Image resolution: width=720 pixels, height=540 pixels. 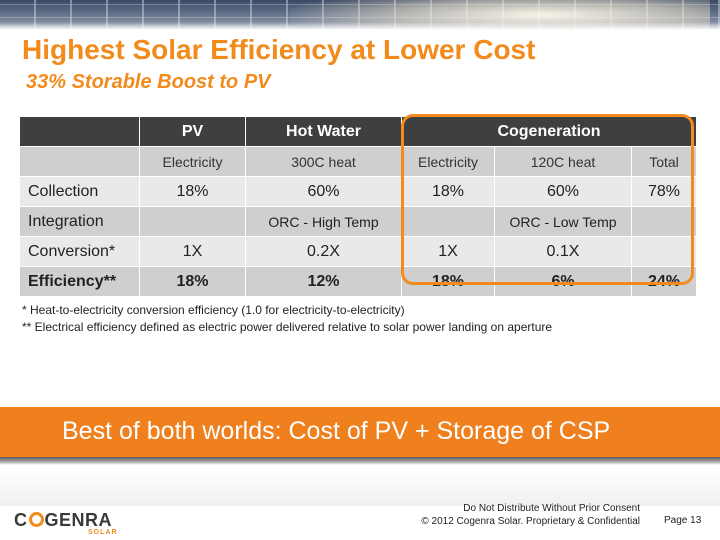 I want to click on table-row-conversion: Conversion* 1X 0.2X 1X 0.1X, so click(x=358, y=251).